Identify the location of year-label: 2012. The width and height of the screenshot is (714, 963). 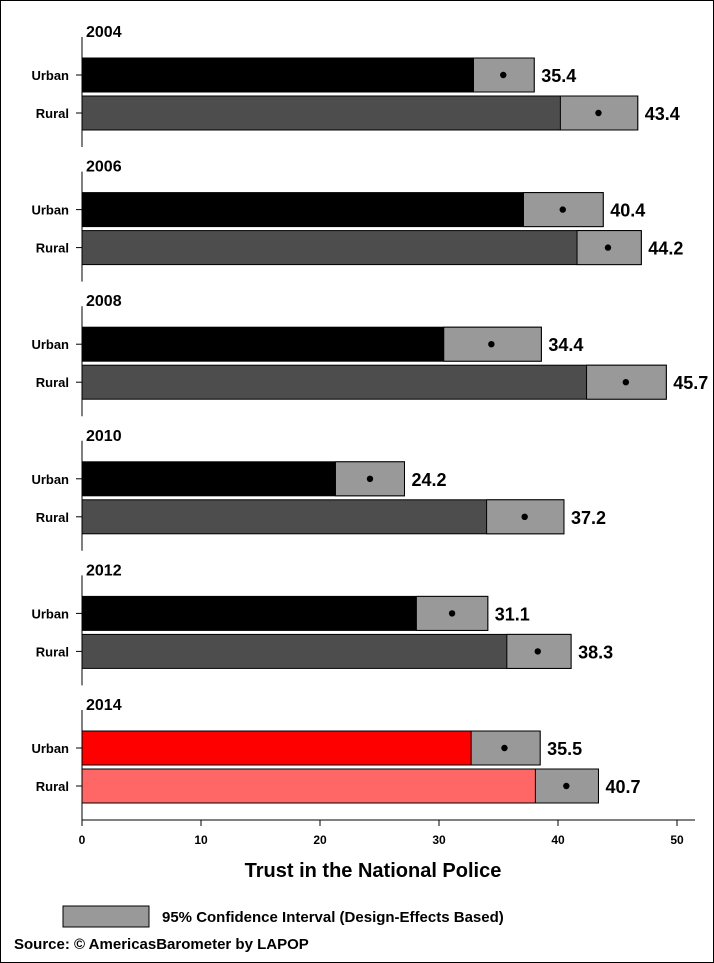
(104, 570).